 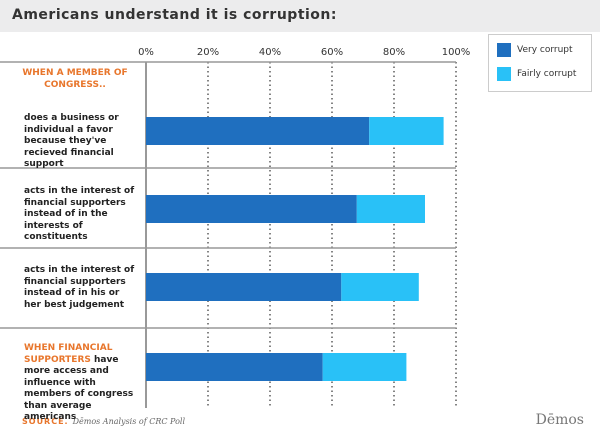 I want to click on legend-label: Fairly corrupt, so click(x=547, y=74).